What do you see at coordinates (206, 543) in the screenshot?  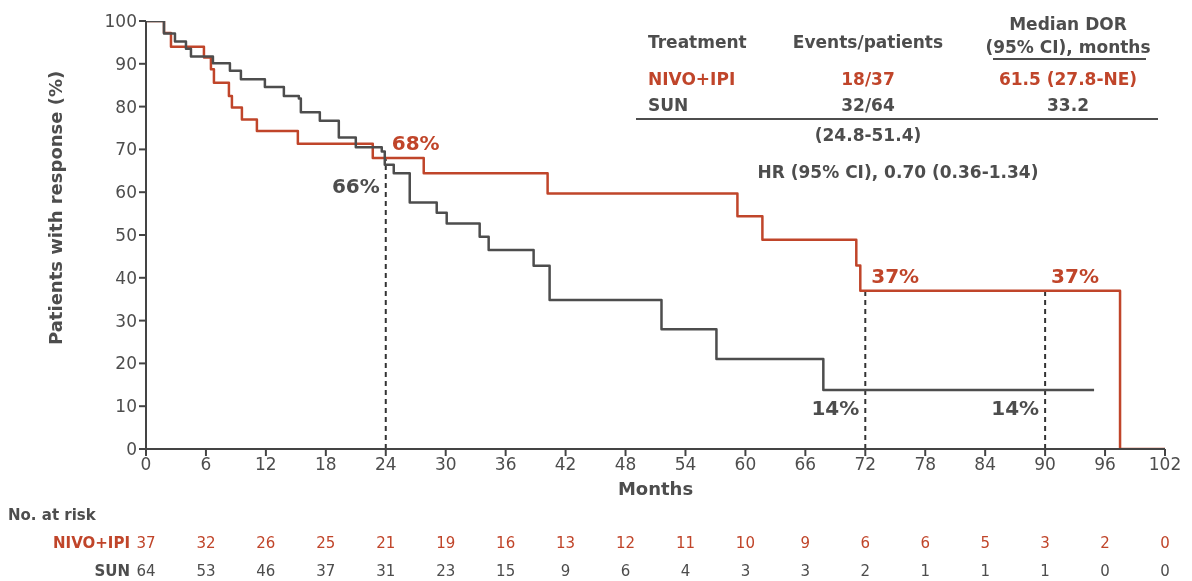 I see `text: 32` at bounding box center [206, 543].